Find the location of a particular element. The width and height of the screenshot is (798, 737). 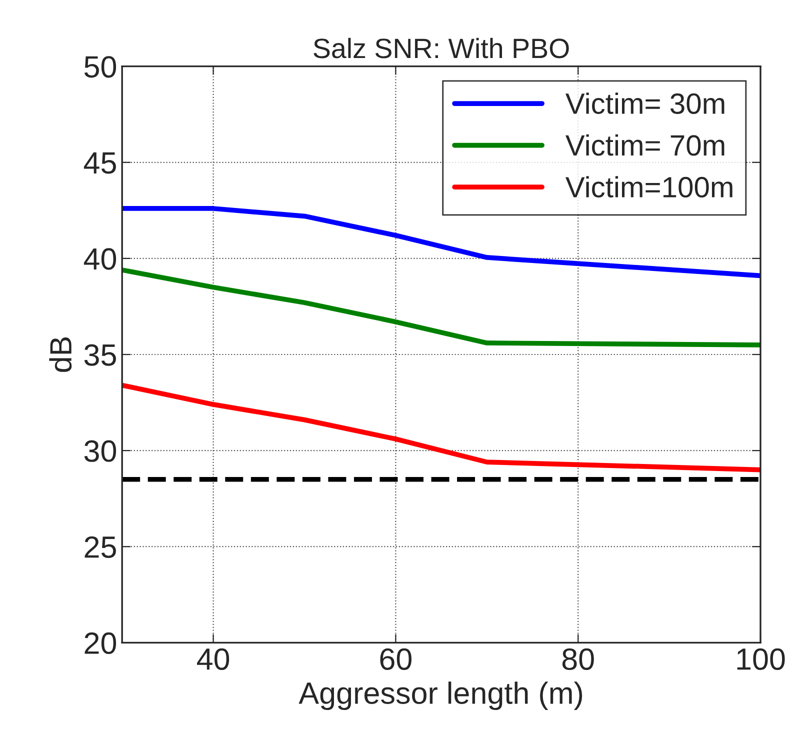

x-tick-label: 40 is located at coordinates (213, 659).